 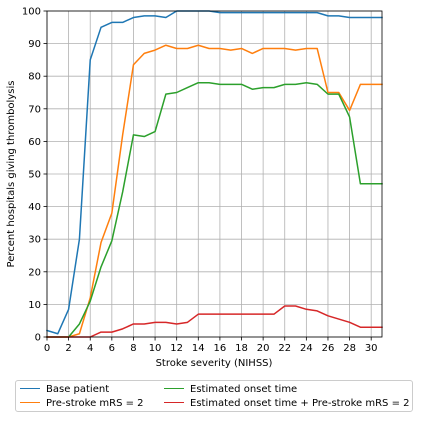 I want to click on x-axis-label: Stroke severity (NIHSS), so click(x=214, y=363).